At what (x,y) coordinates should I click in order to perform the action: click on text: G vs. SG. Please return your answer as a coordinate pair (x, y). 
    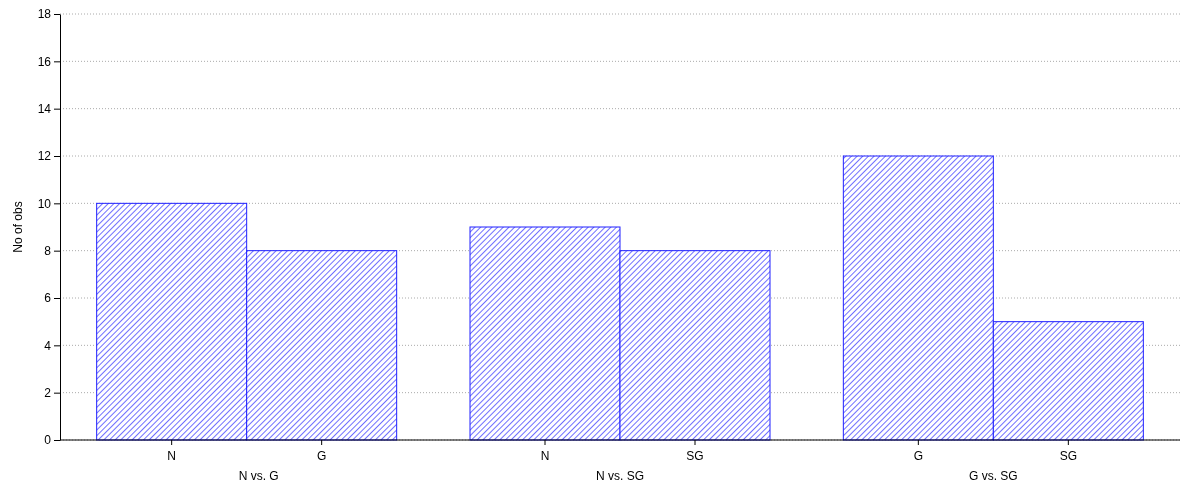
    Looking at the image, I should click on (993, 476).